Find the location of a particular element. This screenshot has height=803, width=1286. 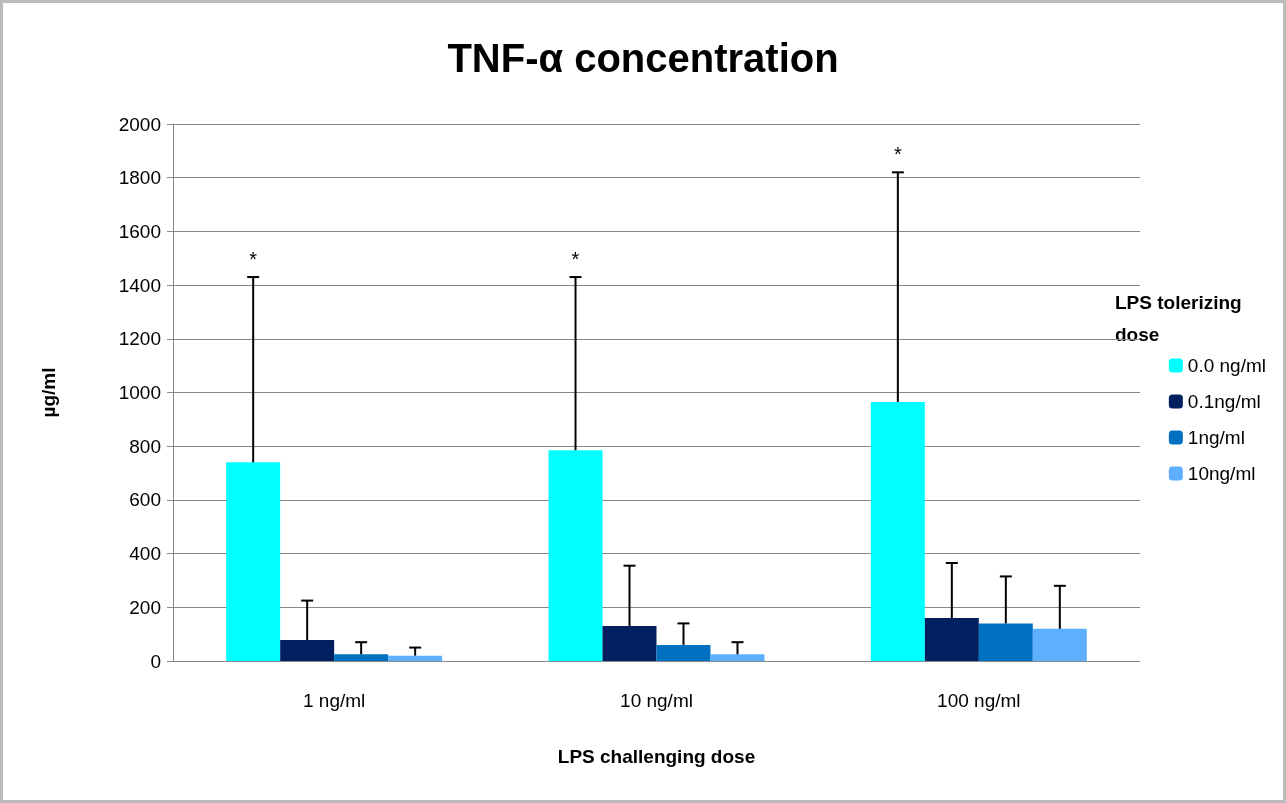

legend-label: 0.1ng/ml is located at coordinates (1224, 401).